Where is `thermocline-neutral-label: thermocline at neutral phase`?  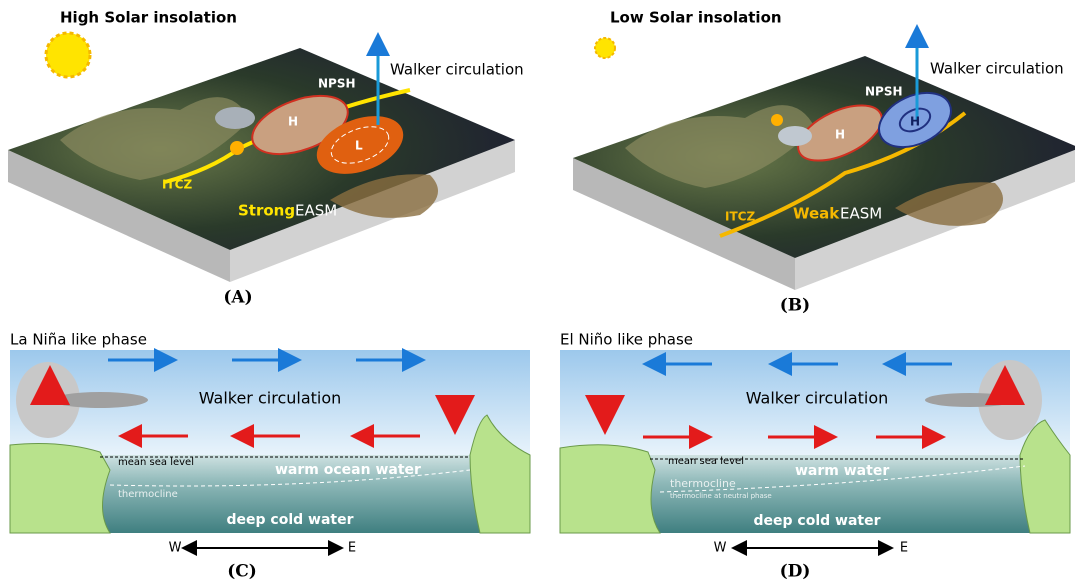 thermocline-neutral-label: thermocline at neutral phase is located at coordinates (721, 496).